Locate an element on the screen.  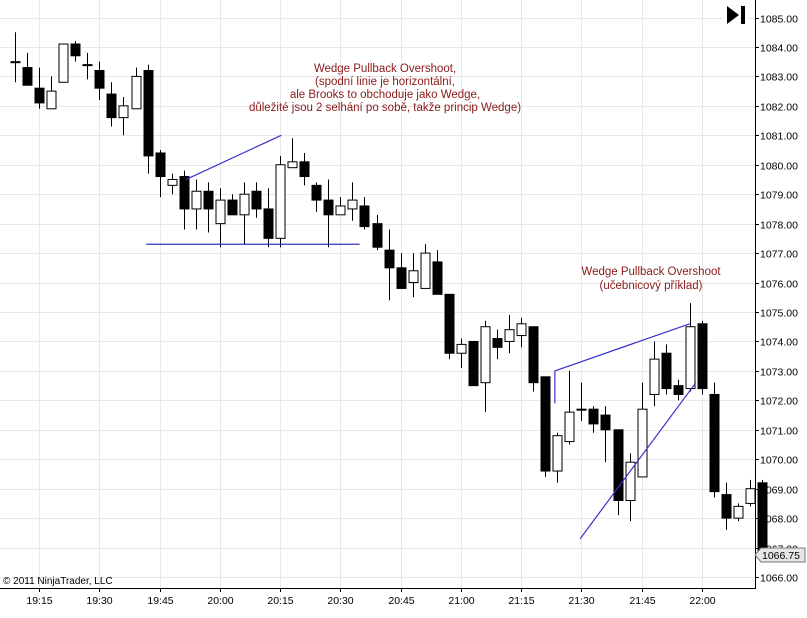
last-price-marker: 1066.75 is located at coordinates (780, 555).